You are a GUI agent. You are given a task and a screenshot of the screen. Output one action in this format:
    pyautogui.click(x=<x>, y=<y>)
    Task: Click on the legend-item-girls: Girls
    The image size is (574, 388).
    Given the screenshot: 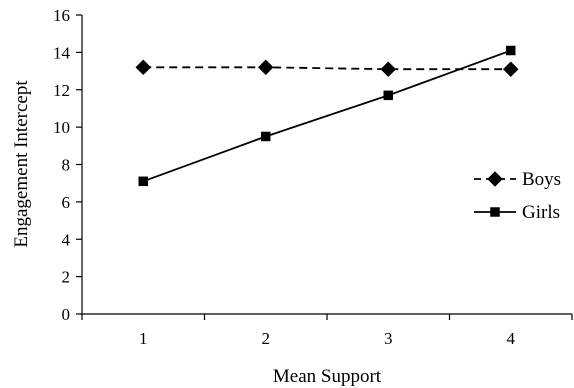 What is the action you would take?
    pyautogui.click(x=517, y=212)
    